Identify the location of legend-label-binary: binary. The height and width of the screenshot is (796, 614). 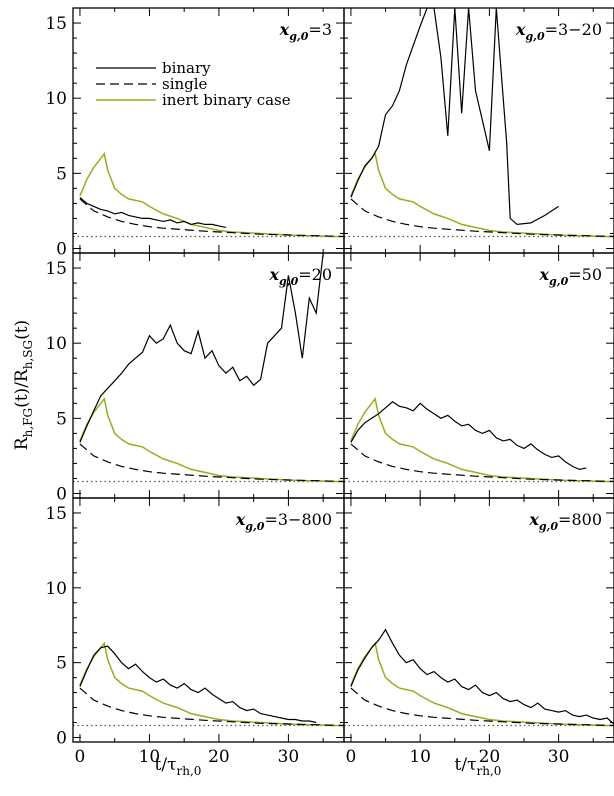
(186, 68).